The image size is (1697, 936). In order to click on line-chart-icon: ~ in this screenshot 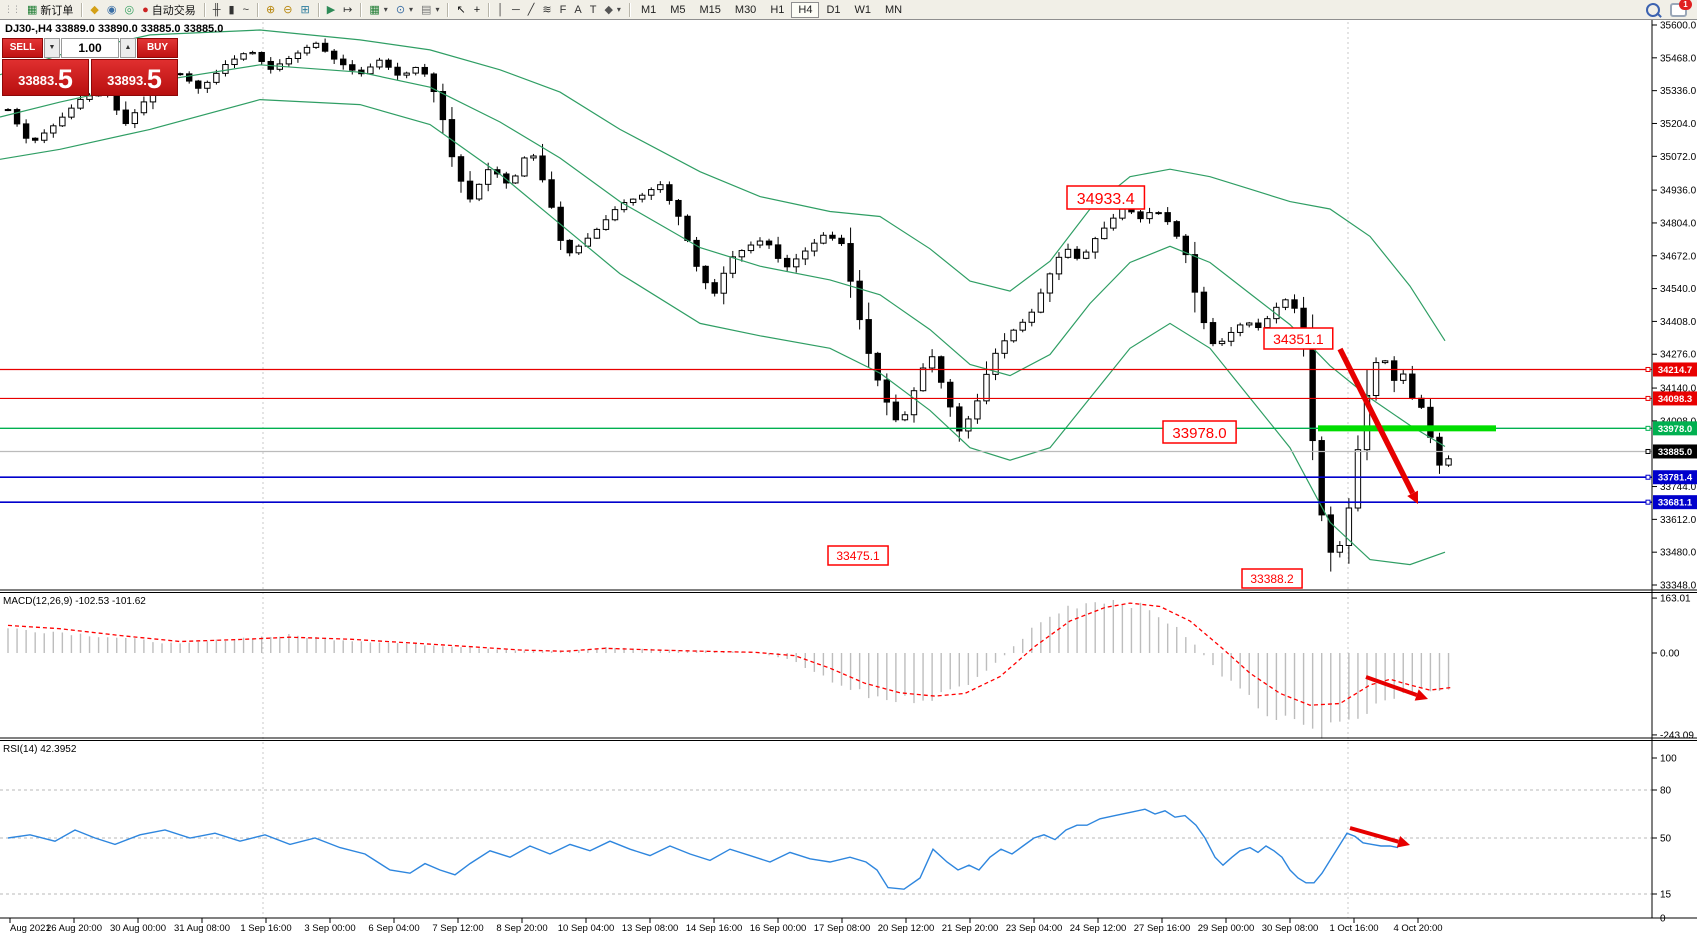, I will do `click(246, 9)`.